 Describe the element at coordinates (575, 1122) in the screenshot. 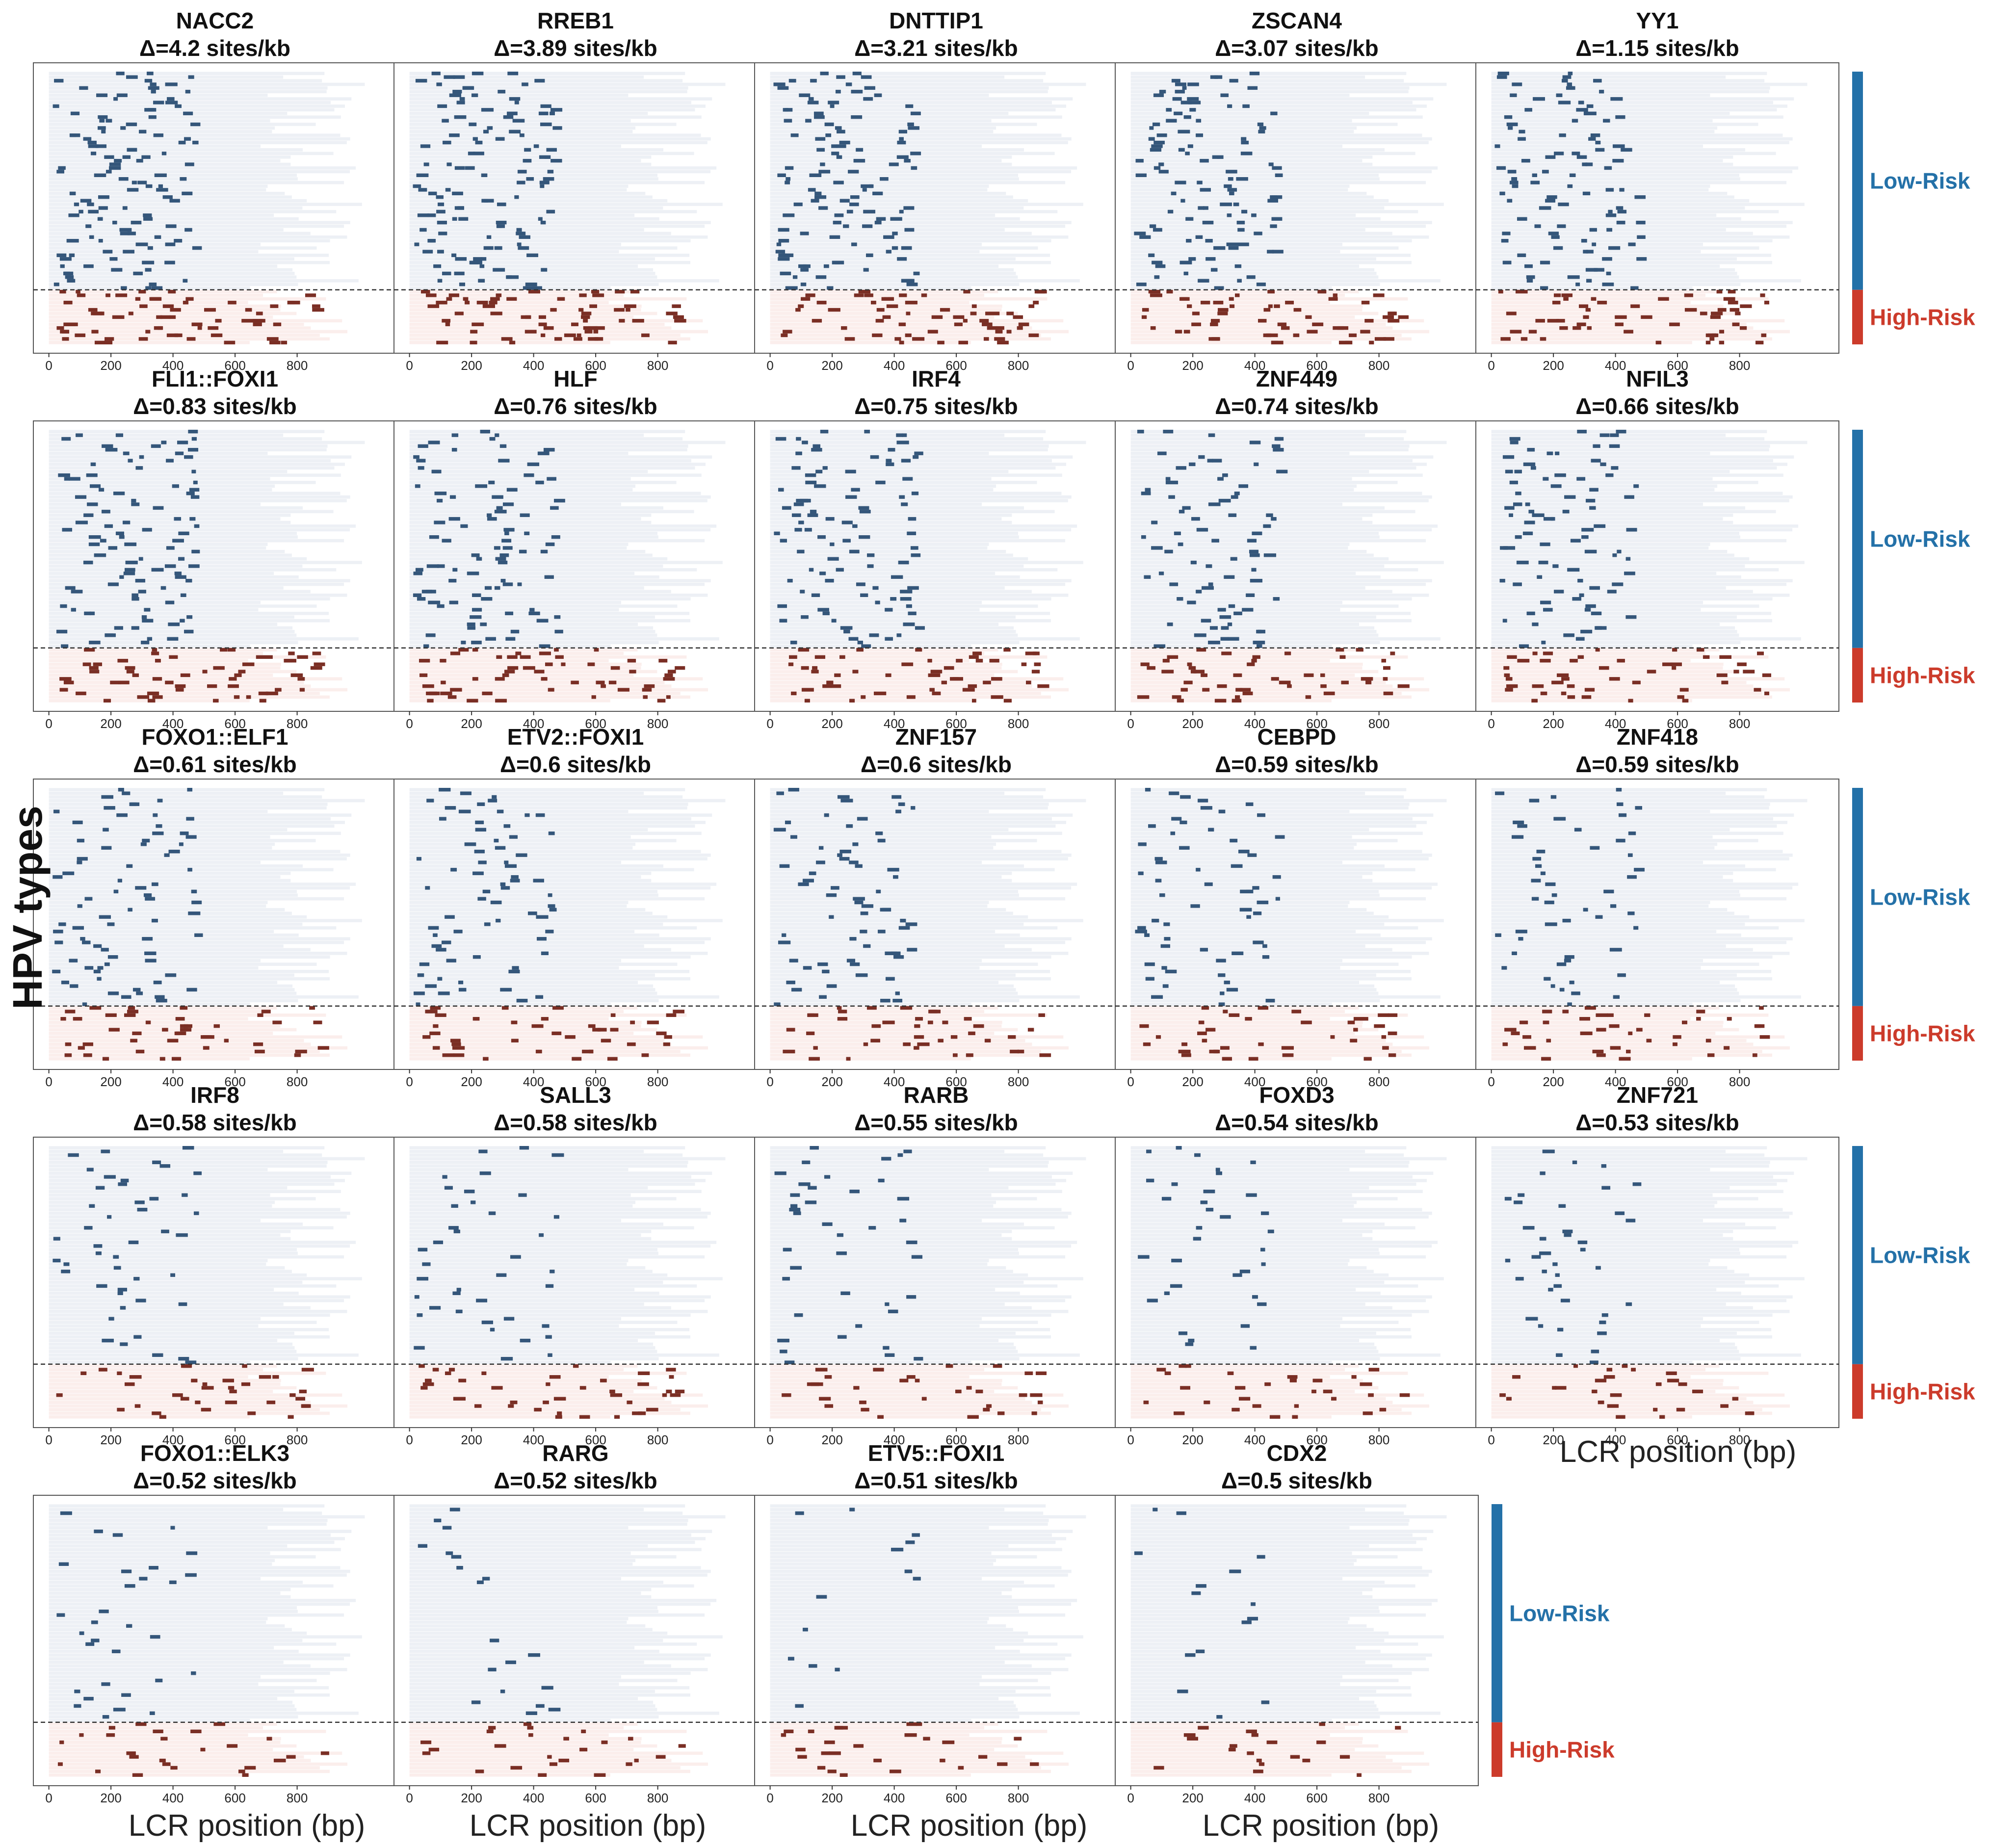

I see `panel-delta: Δ=0.58 sites/kb` at that location.